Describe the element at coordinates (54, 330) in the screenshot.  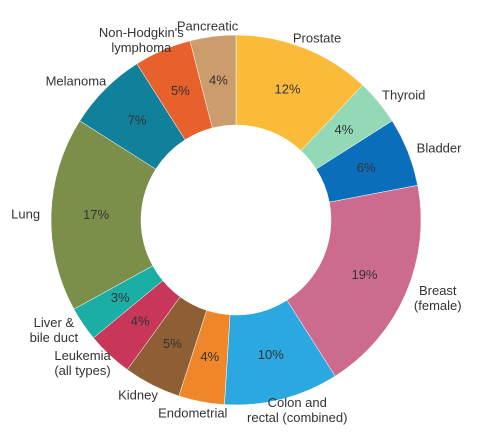
I see `category-label: Liver & bile duct` at that location.